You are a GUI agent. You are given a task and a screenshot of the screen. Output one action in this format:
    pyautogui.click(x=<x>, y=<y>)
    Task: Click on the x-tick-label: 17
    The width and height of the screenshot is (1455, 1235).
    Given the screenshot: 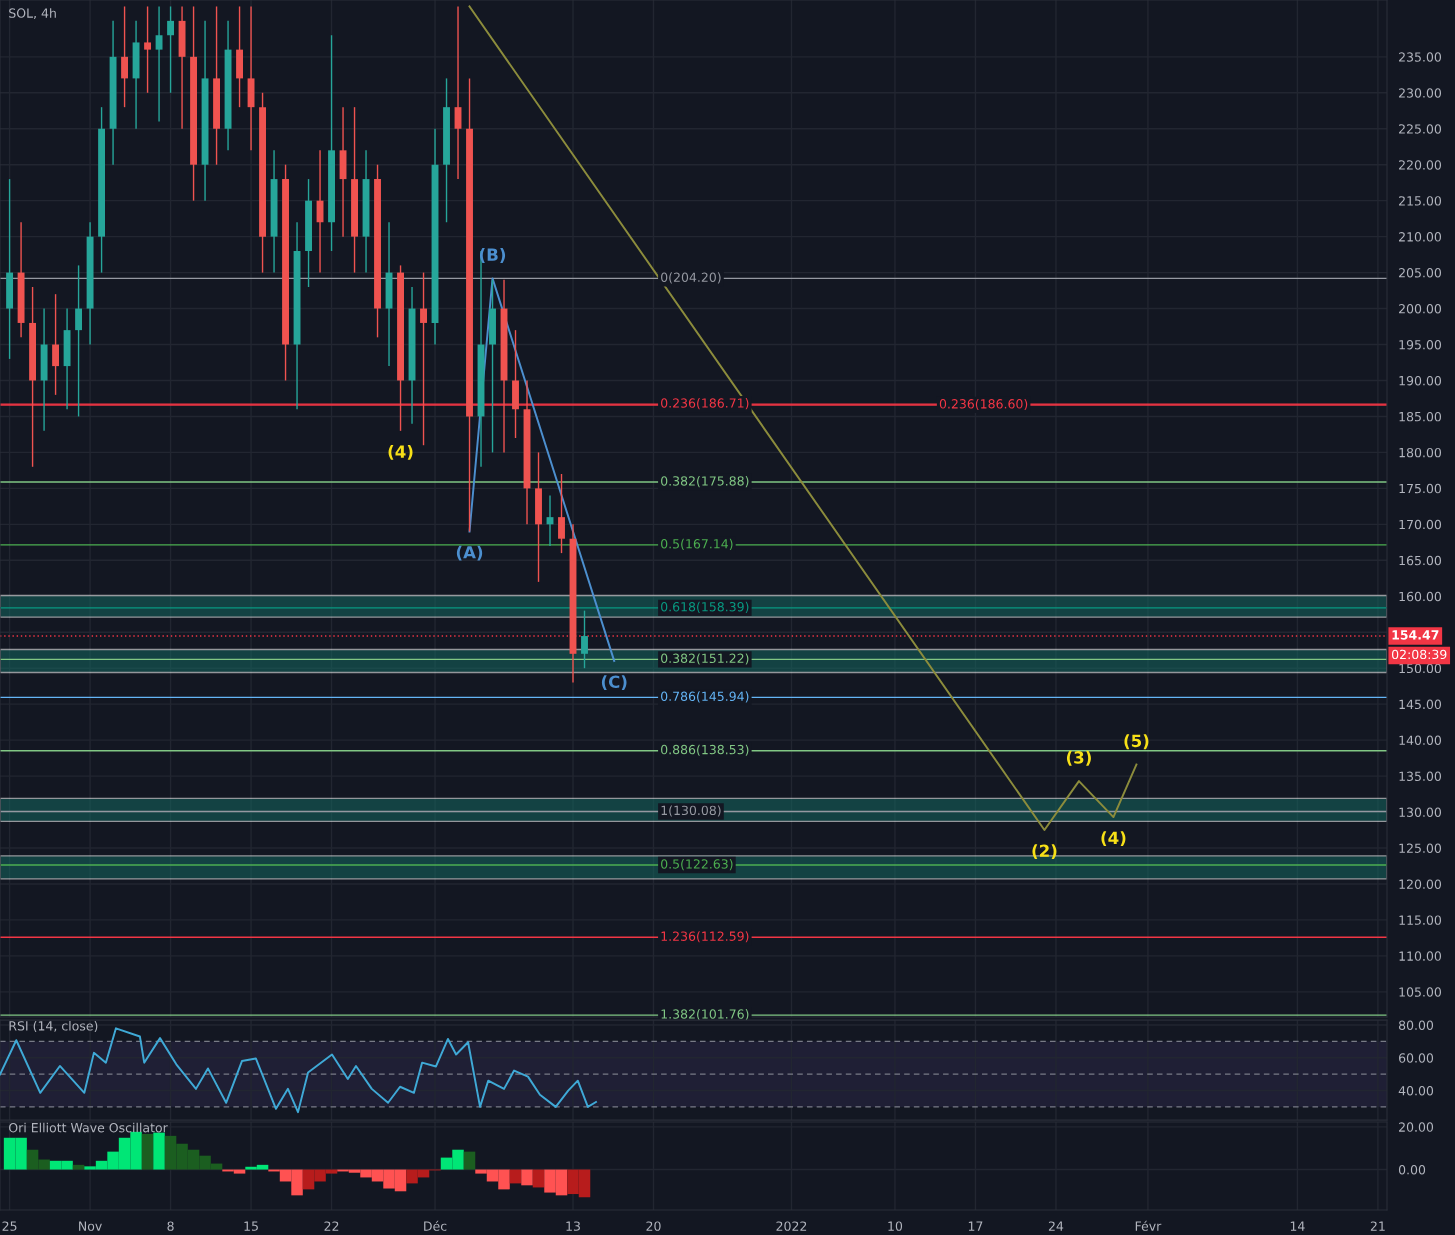 What is the action you would take?
    pyautogui.click(x=975, y=1226)
    